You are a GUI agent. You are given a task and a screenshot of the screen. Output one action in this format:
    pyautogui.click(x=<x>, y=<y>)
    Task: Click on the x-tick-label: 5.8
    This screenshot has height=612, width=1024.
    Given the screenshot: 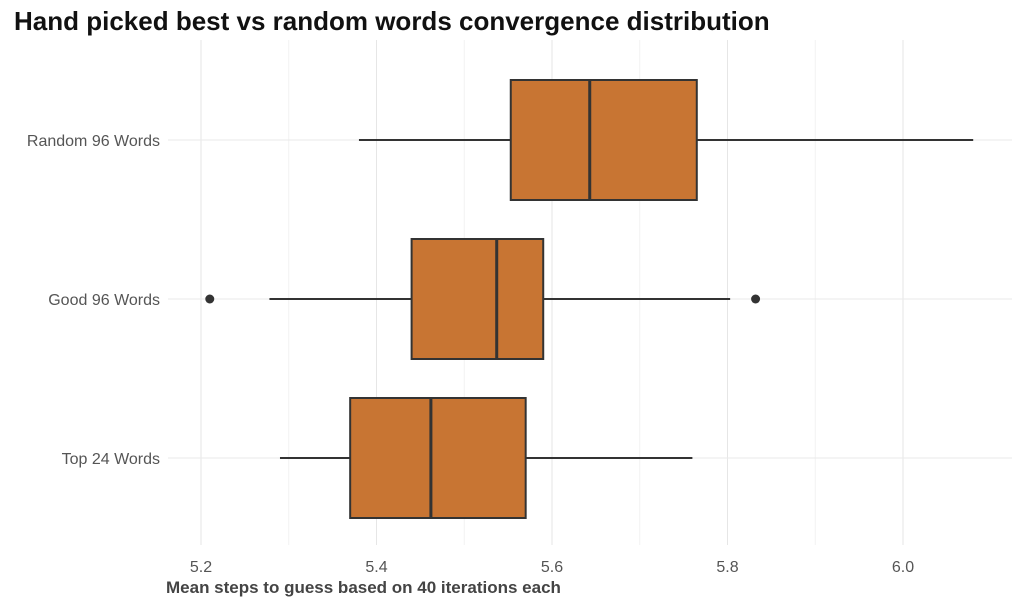 What is the action you would take?
    pyautogui.click(x=727, y=567)
    